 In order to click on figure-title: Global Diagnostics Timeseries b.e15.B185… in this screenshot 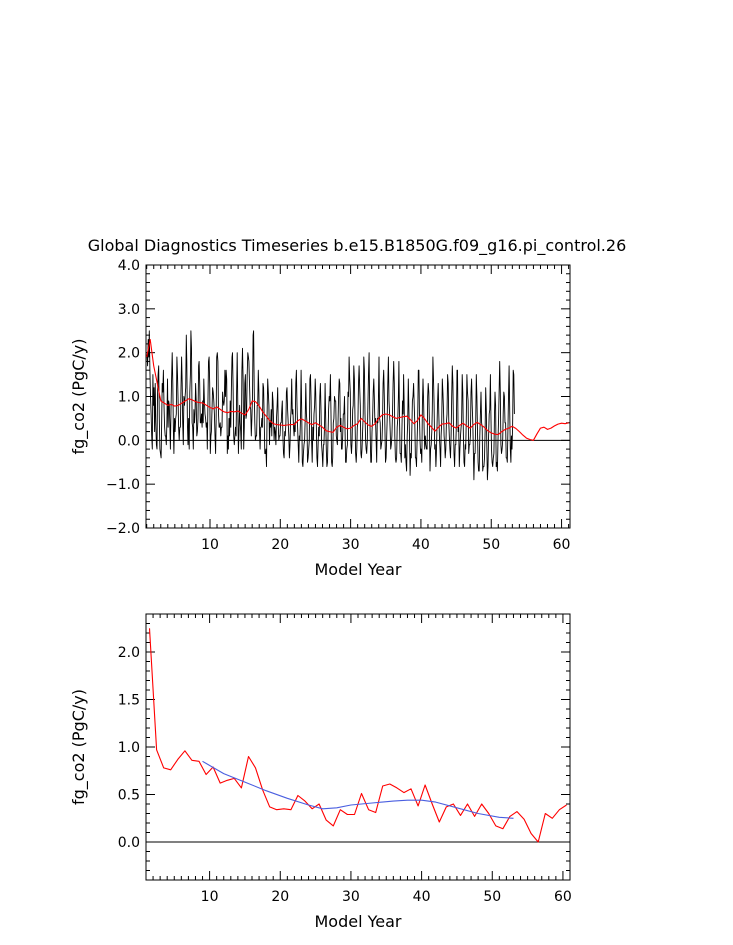, I will do `click(357, 246)`.